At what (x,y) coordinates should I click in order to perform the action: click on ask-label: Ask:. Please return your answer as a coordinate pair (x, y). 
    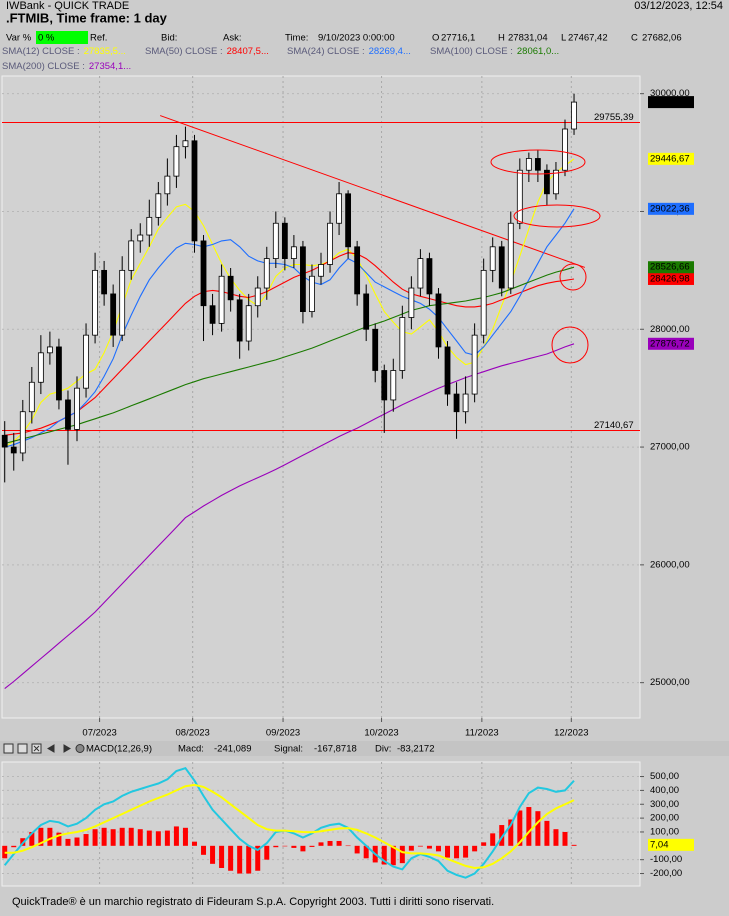
    Looking at the image, I should click on (232, 38).